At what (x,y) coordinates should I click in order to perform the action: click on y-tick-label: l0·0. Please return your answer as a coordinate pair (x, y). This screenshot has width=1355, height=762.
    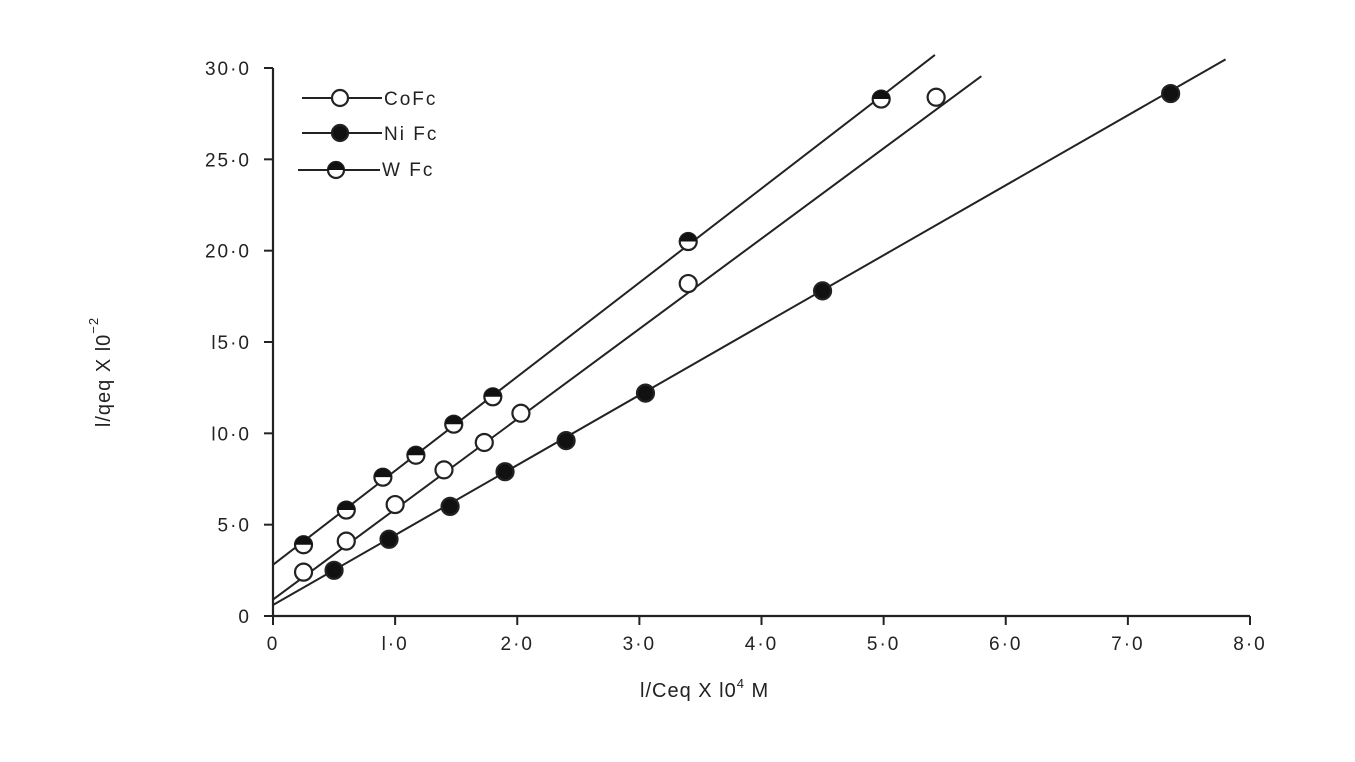
    Looking at the image, I should click on (231, 434).